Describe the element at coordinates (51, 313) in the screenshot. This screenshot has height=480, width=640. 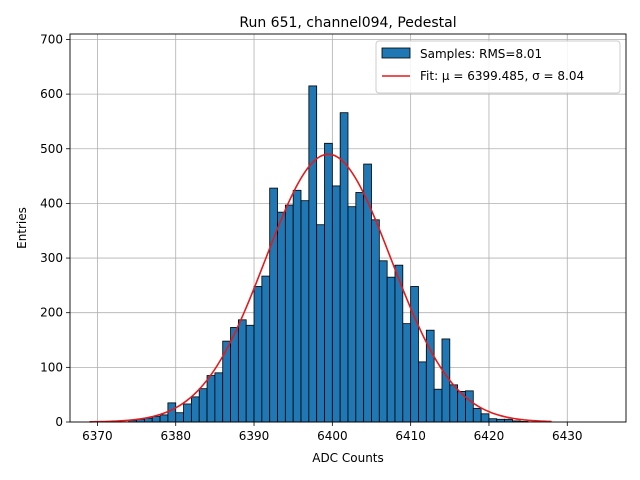
I see `y-tick-label: 200` at that location.